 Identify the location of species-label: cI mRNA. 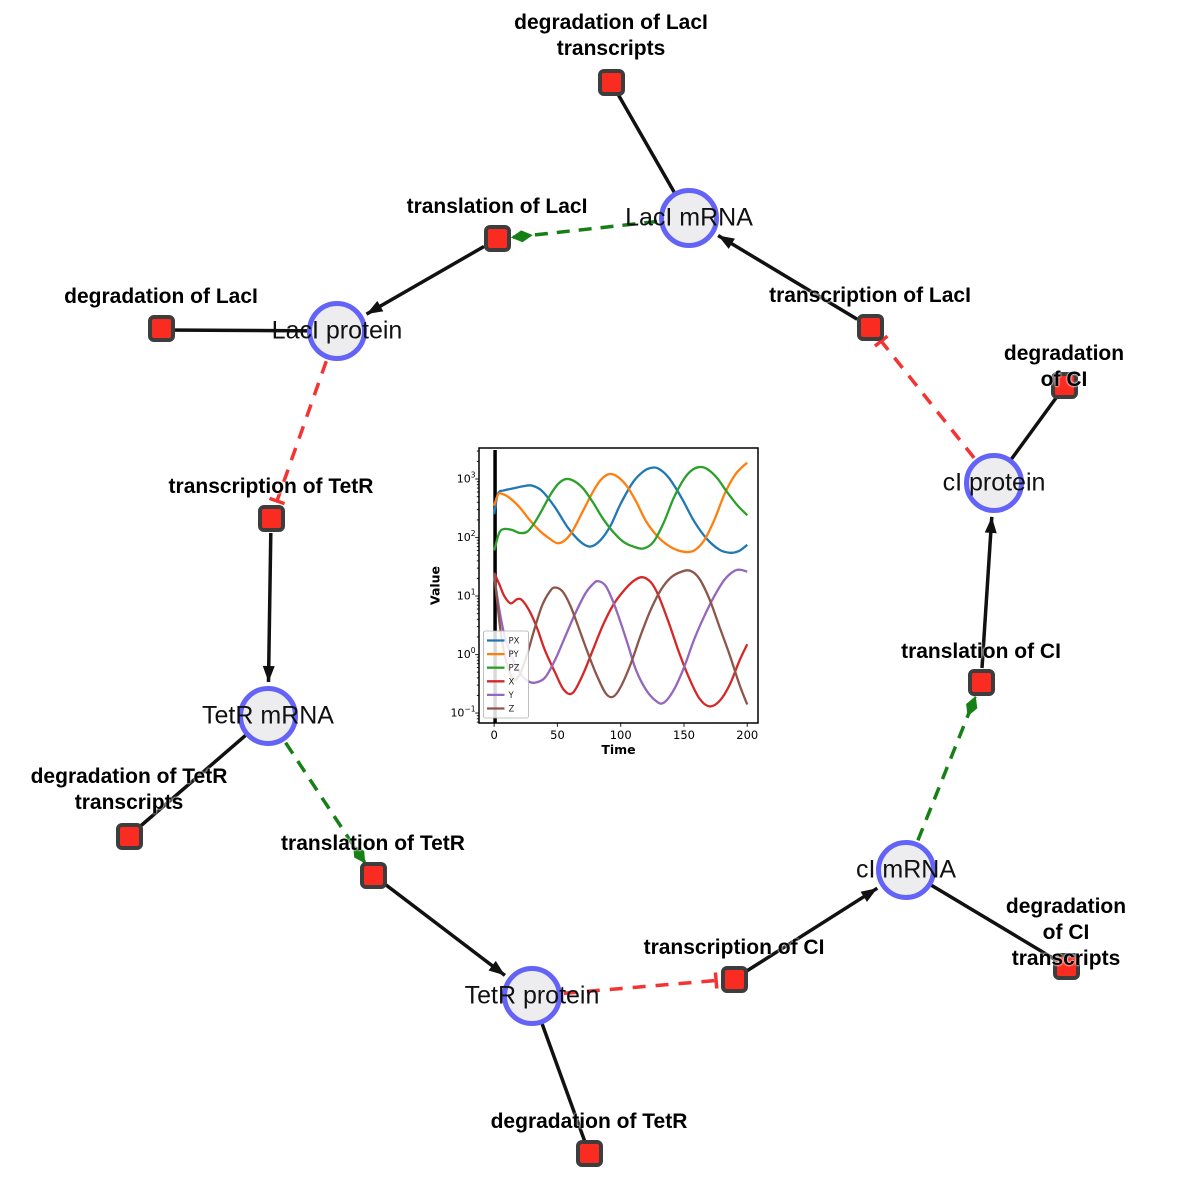
(906, 869).